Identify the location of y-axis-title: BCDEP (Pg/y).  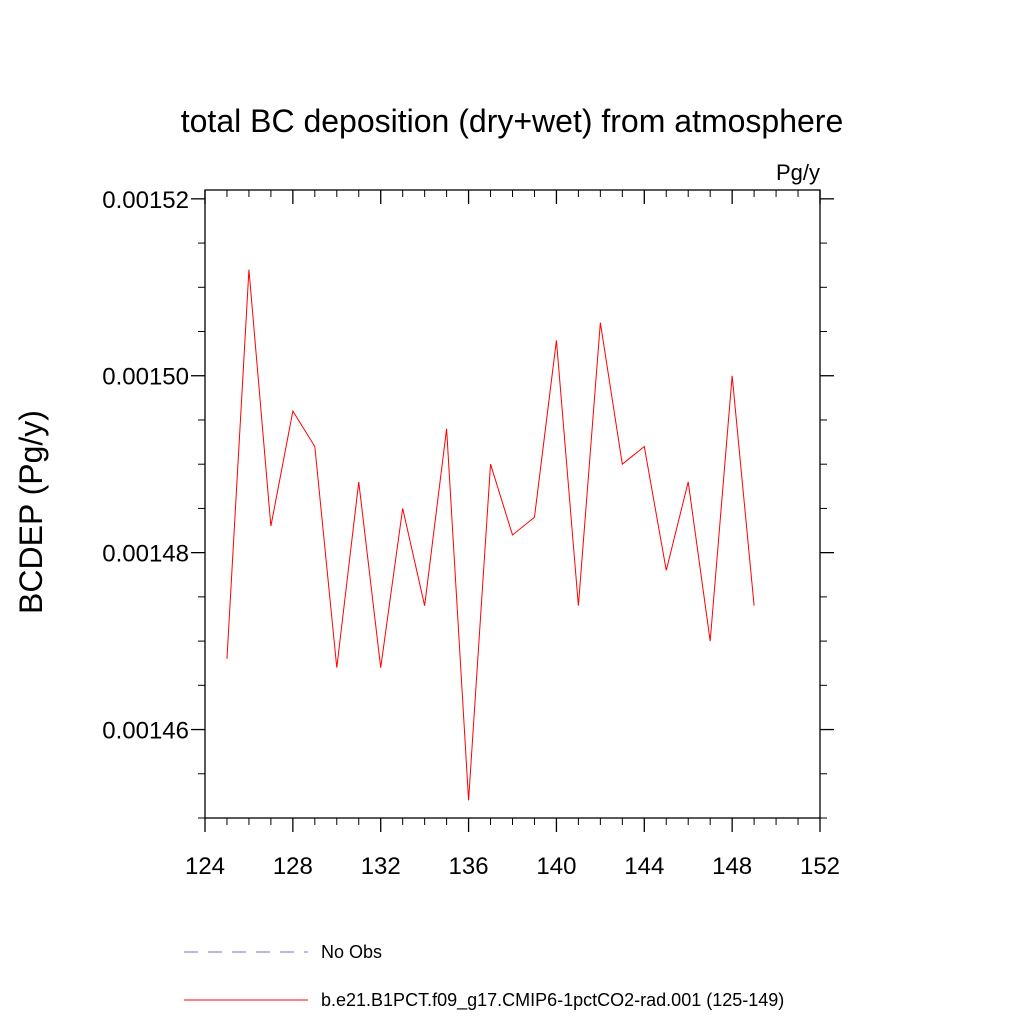
(31, 512).